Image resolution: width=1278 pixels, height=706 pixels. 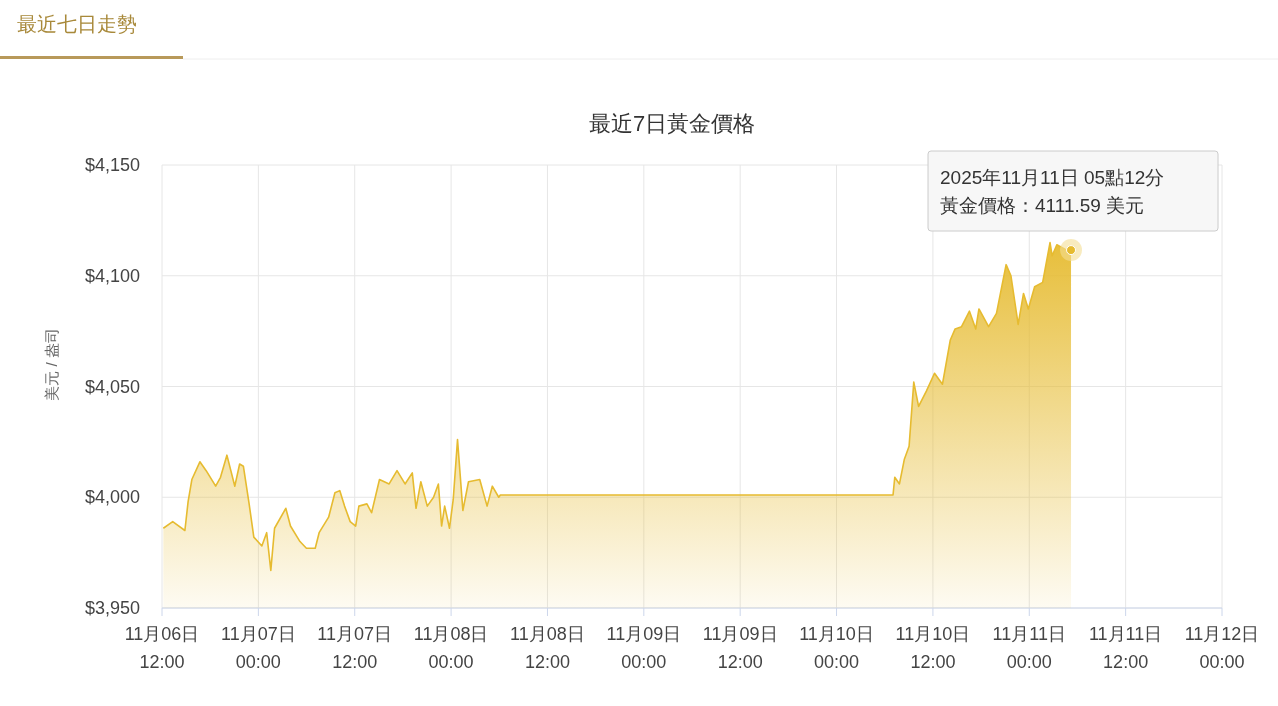 I want to click on x-tick-label: 11月07日 12:00, so click(x=355, y=648).